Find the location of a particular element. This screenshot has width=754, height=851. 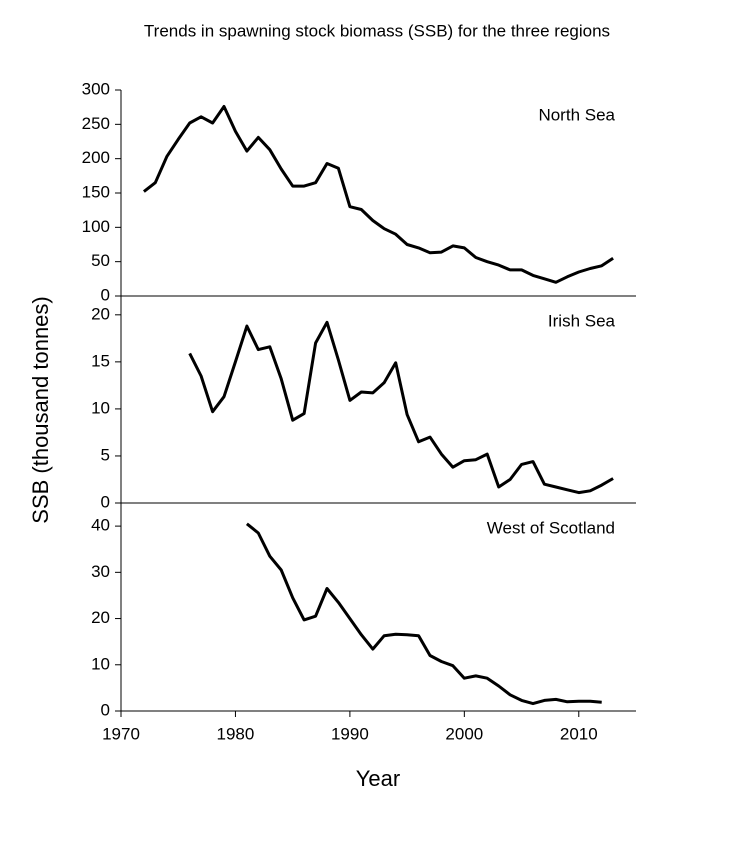

series-label: West of Scotland is located at coordinates (551, 527).